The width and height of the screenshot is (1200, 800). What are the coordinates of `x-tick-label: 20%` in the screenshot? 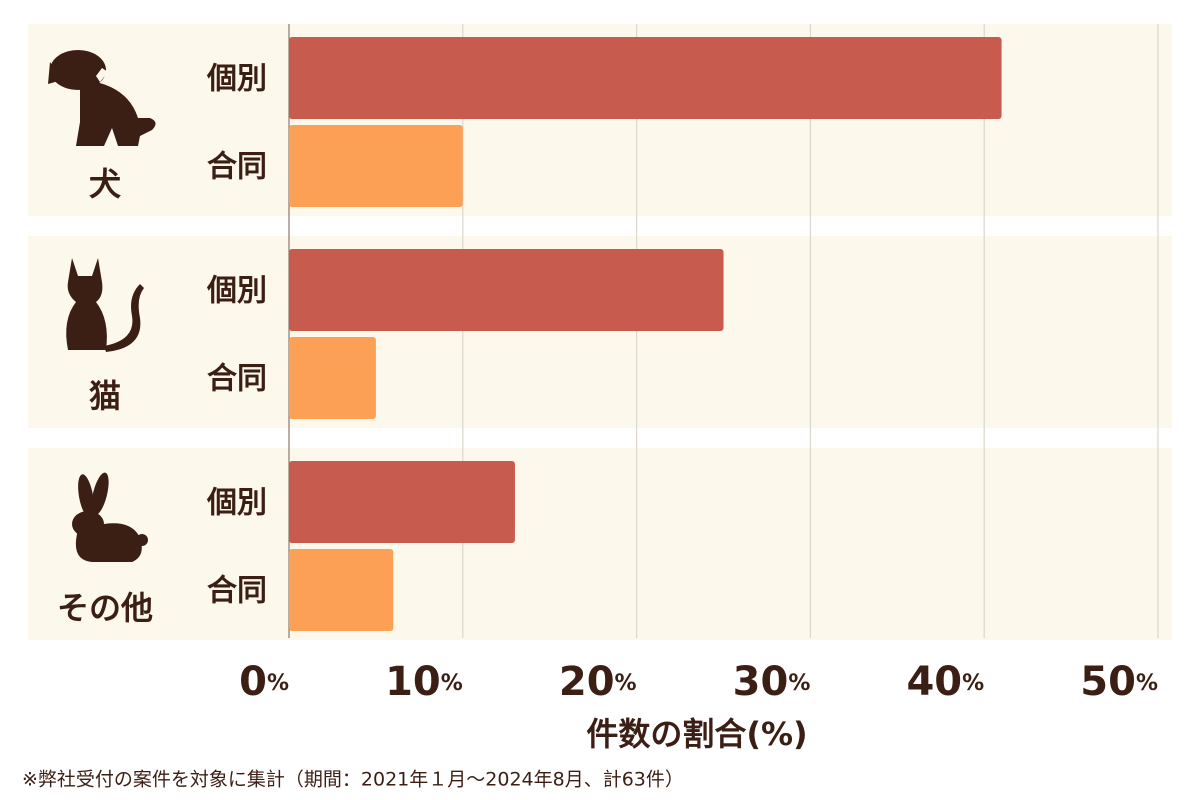 It's located at (598, 682).